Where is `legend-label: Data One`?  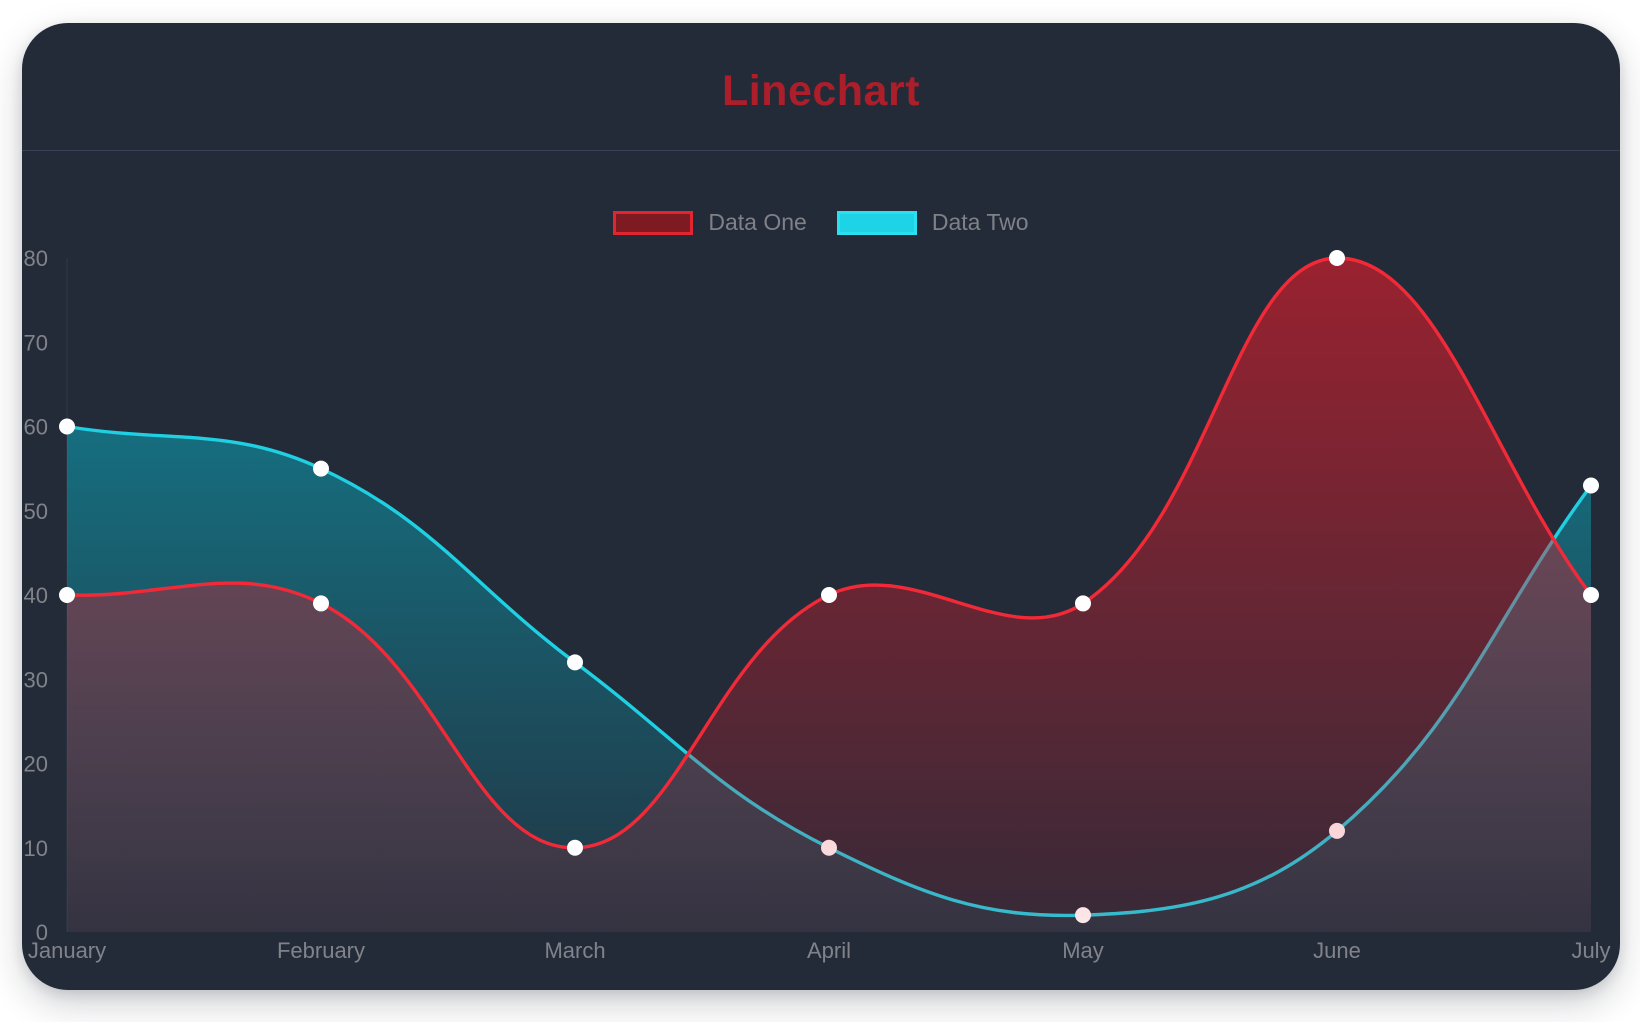 legend-label: Data One is located at coordinates (757, 222).